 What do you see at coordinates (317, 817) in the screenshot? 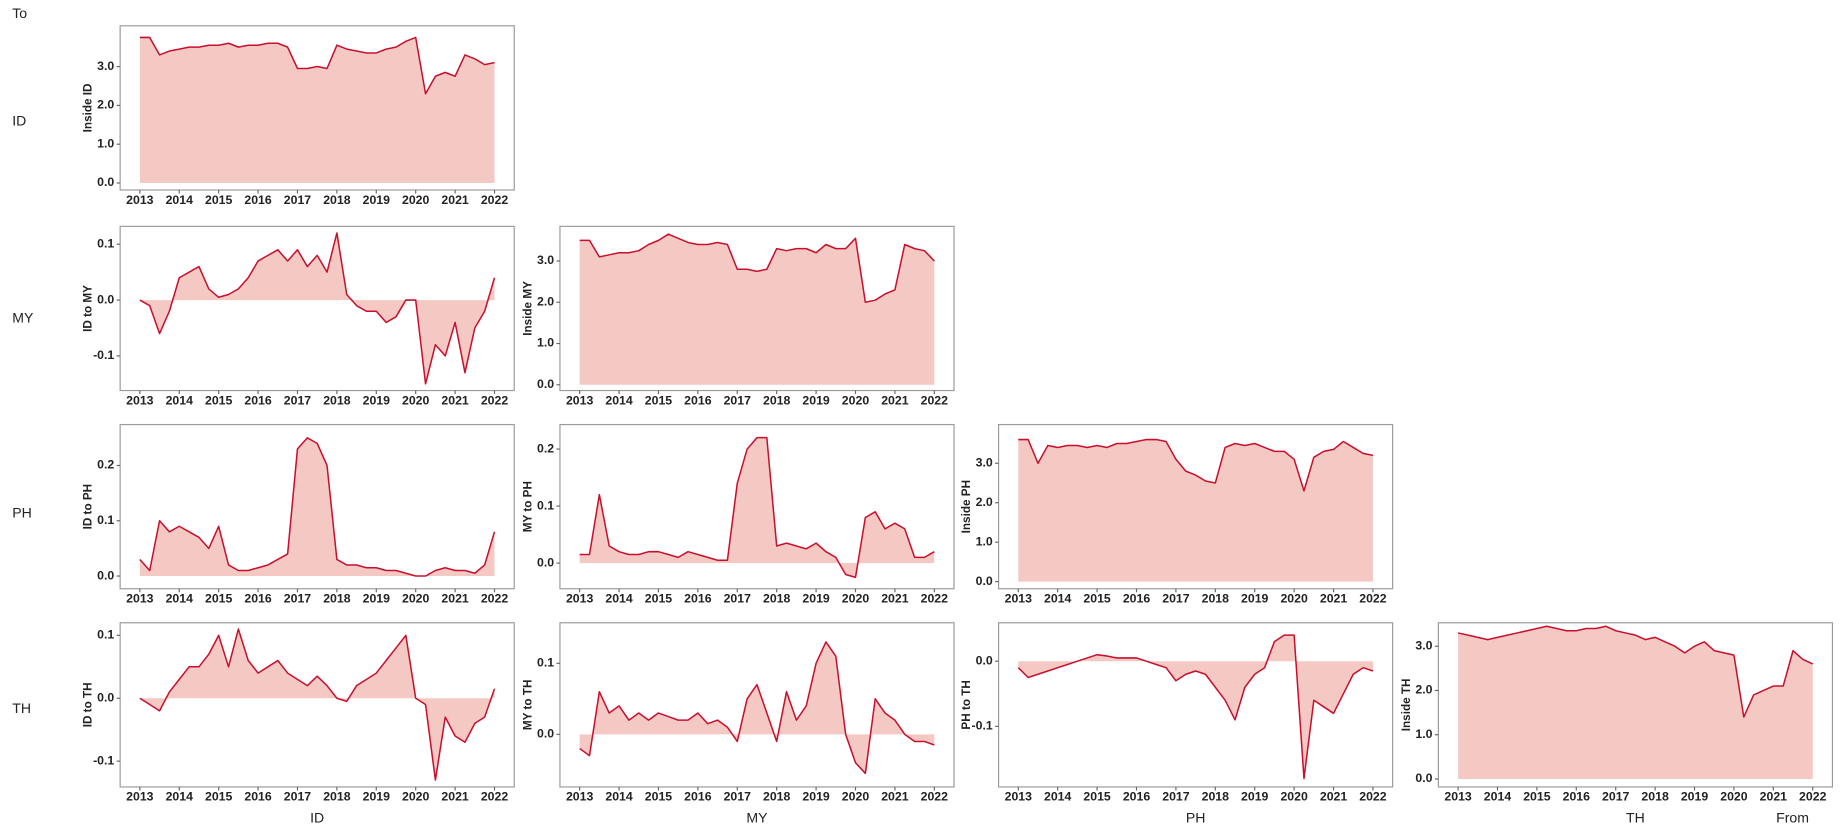
I see `column-label: ID` at bounding box center [317, 817].